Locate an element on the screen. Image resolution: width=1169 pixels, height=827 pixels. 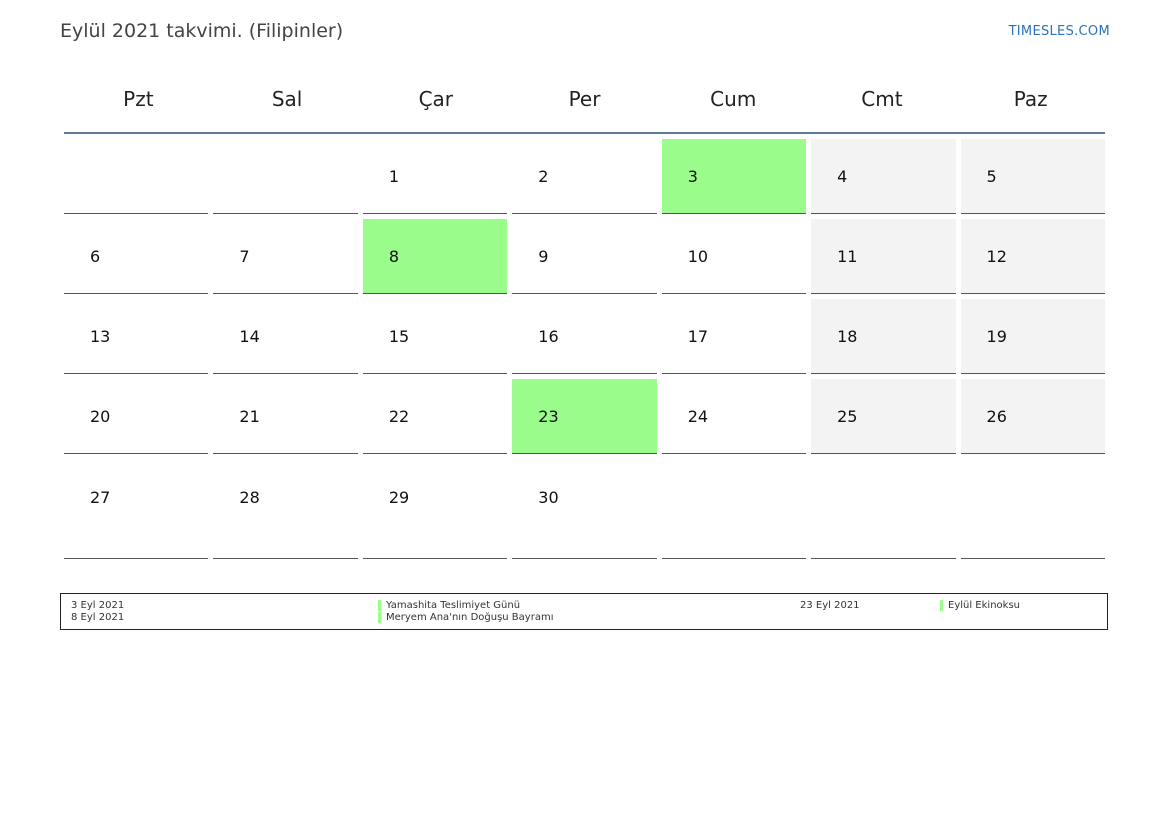
calendar-day-cell: 18 is located at coordinates (883, 336).